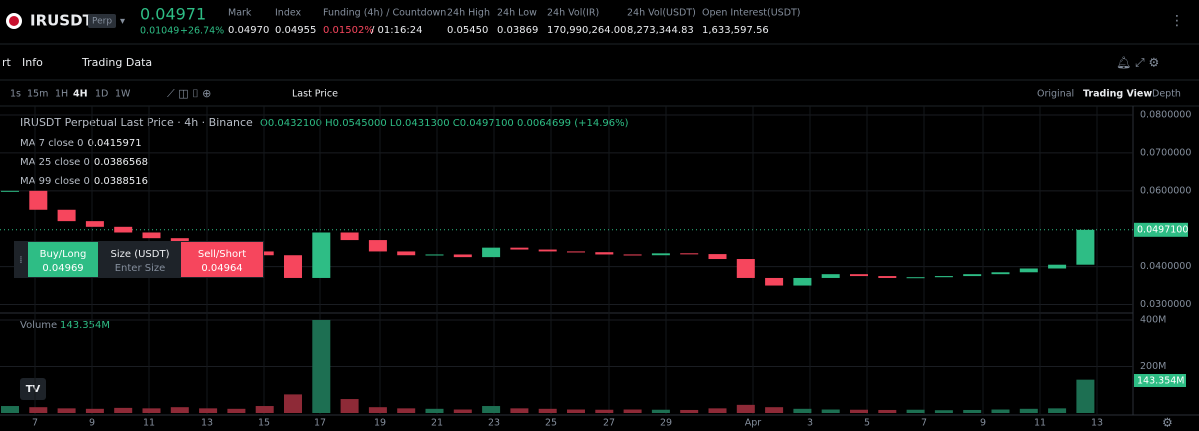 The width and height of the screenshot is (1199, 431). I want to click on stat-label: 24h Vol(IR), so click(573, 13).